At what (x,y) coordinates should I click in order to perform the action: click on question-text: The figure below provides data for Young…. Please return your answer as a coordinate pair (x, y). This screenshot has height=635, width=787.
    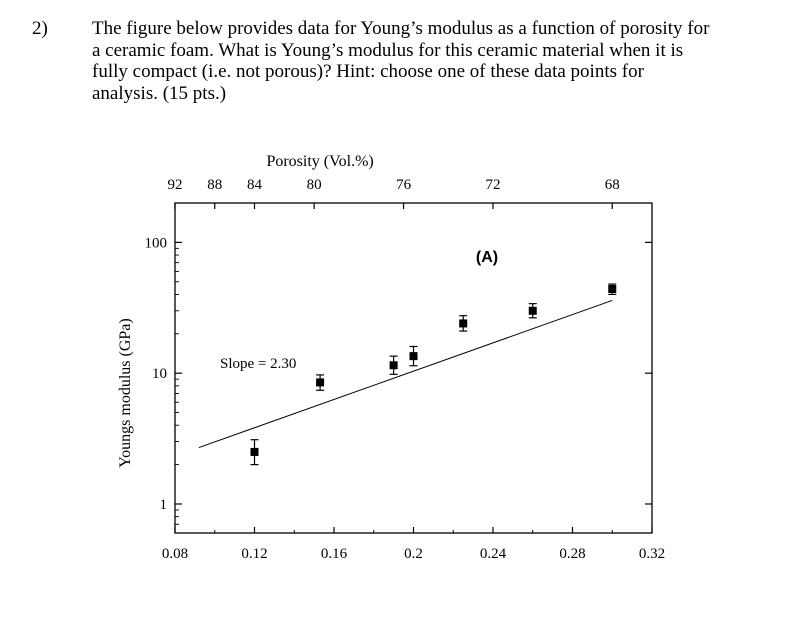
    Looking at the image, I should click on (428, 61).